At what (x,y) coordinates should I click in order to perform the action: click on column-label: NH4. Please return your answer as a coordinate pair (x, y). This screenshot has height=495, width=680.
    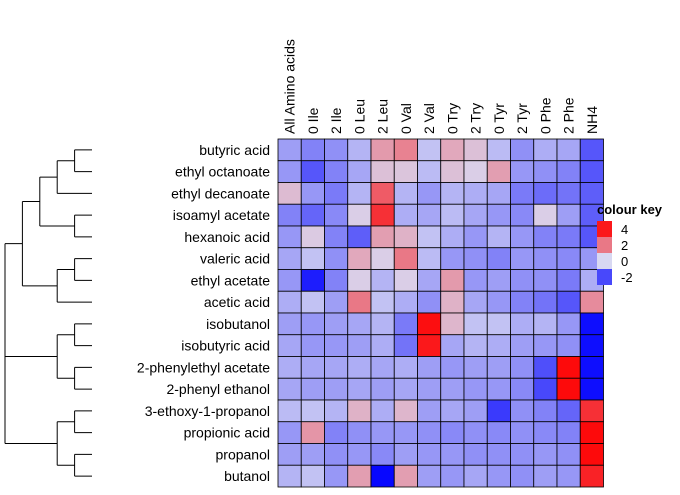
    Looking at the image, I should click on (592, 120).